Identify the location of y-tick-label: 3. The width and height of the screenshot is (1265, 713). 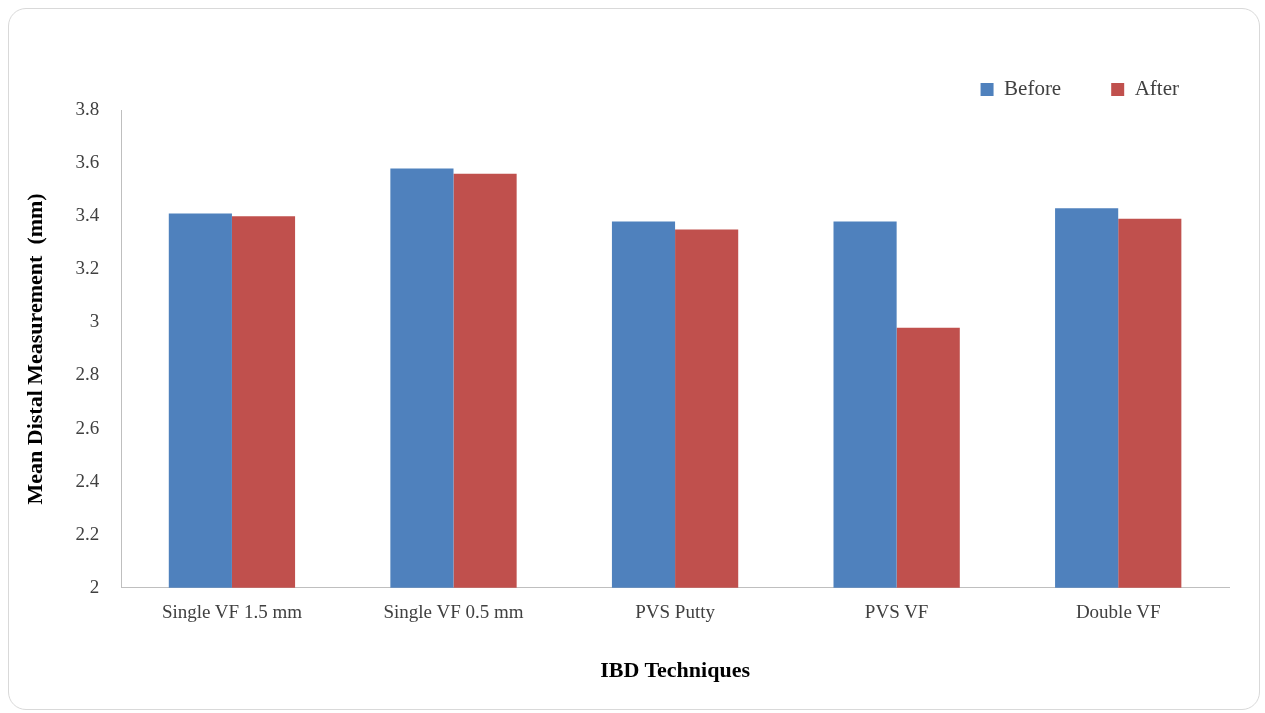
(94, 321).